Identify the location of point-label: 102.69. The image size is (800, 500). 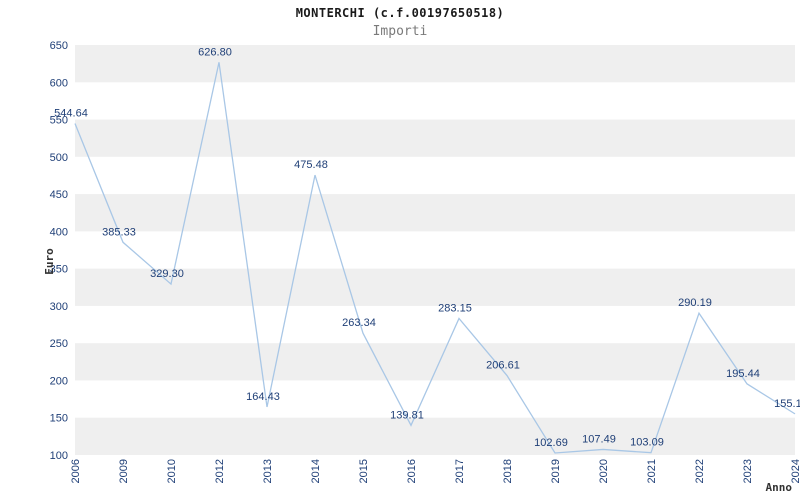
(551, 443).